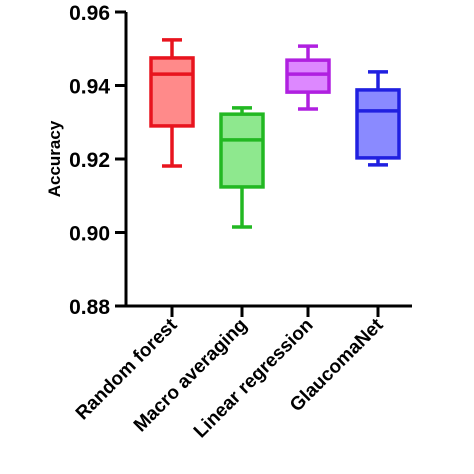 The height and width of the screenshot is (474, 474). I want to click on y-tick-label: 0.90, so click(89, 234).